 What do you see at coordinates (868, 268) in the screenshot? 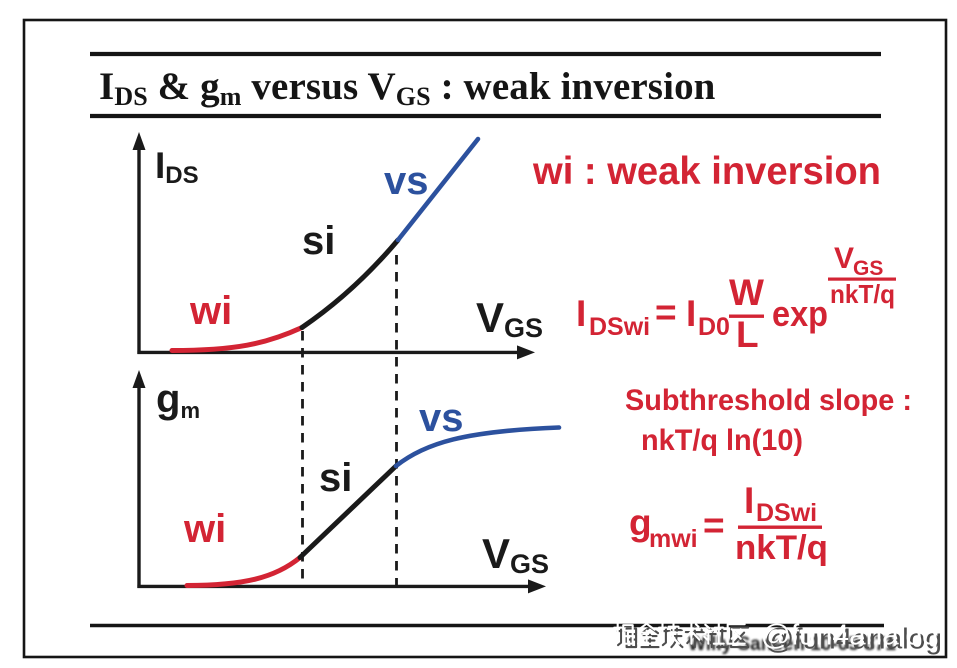
I see `svg-text: GS` at bounding box center [868, 268].